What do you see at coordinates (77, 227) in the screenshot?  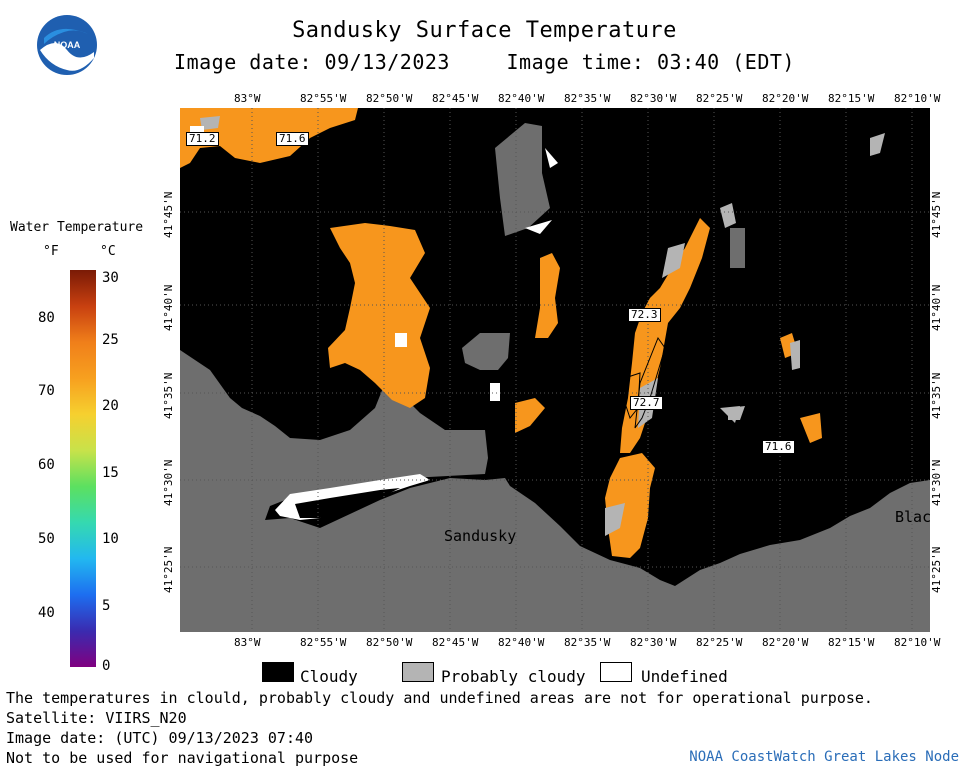 I see `legend-title: Water Temperature` at bounding box center [77, 227].